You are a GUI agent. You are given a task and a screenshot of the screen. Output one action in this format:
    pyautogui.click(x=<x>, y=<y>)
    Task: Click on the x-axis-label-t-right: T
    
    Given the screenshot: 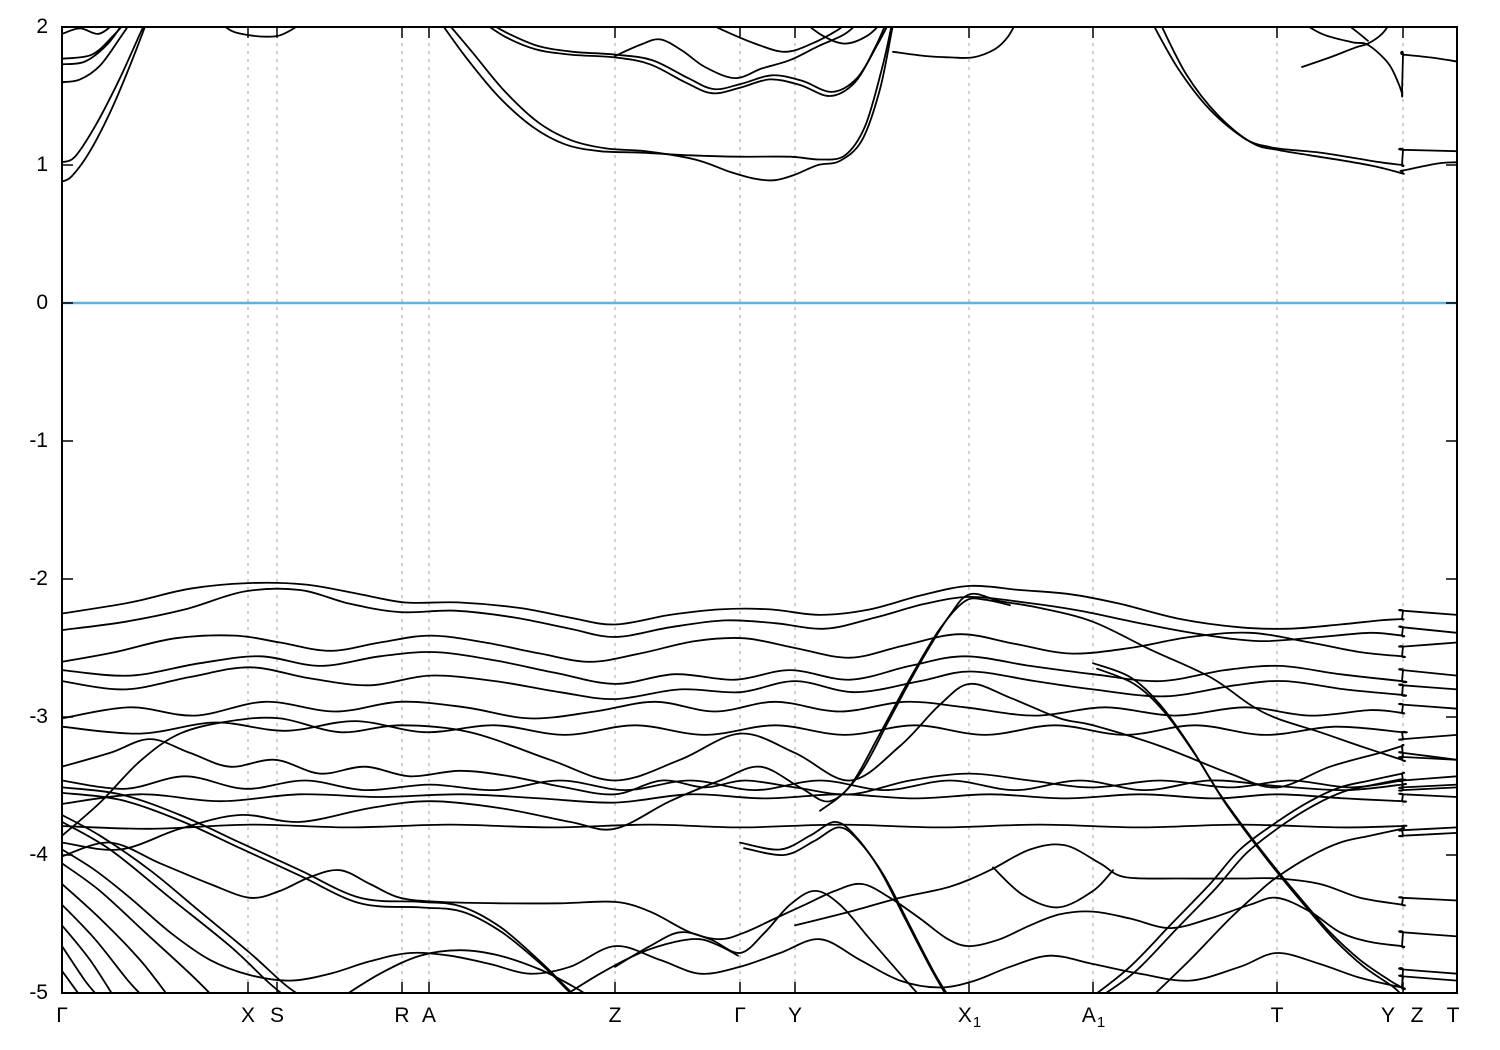 What is the action you would take?
    pyautogui.click(x=1453, y=1015)
    